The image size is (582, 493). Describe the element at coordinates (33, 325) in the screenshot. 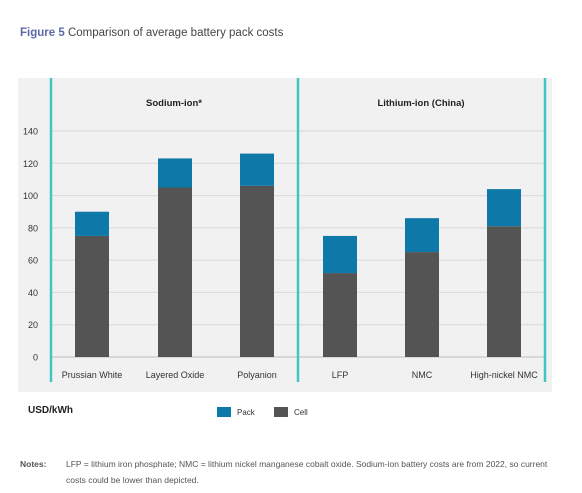

I see `y-tick-label: 20` at that location.